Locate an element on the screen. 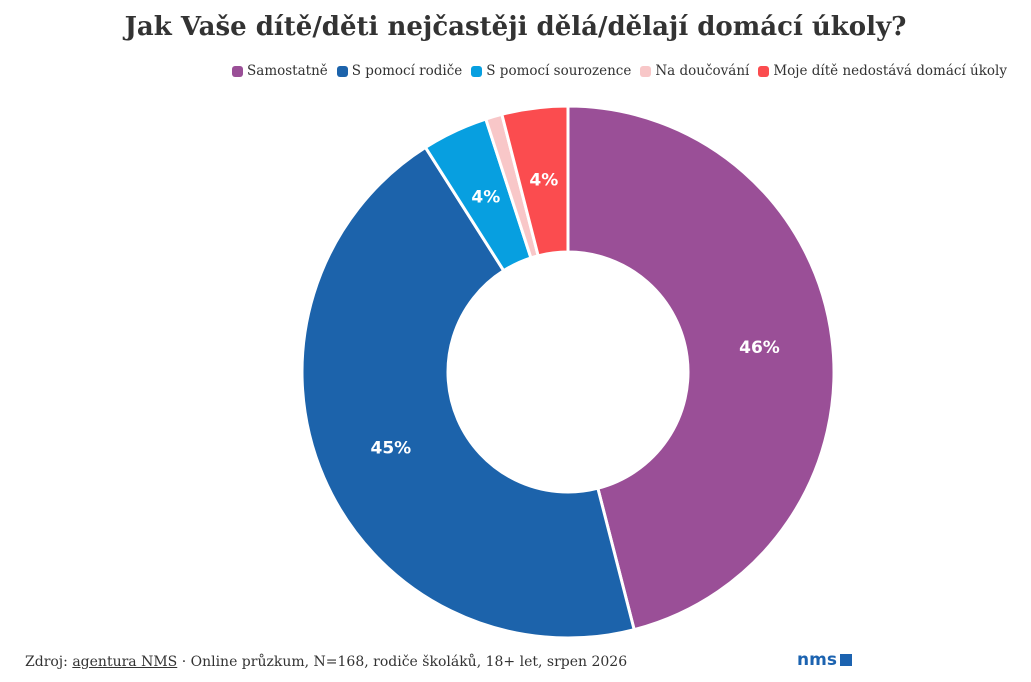 The image size is (1031, 682). legend-item-s-pomoci-rodice: S pomocí rodiče is located at coordinates (399, 71).